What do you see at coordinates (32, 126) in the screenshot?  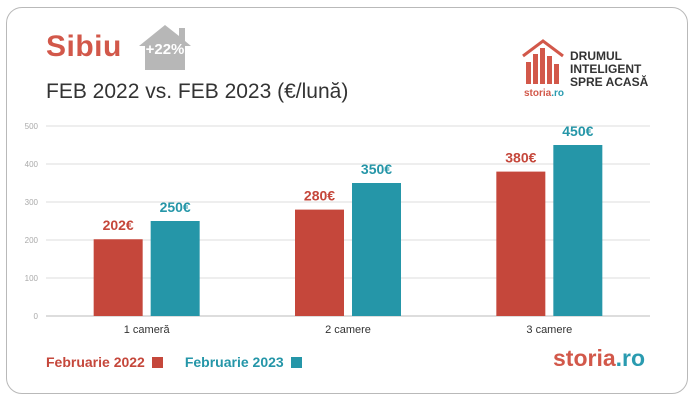 I see `y-tick-label: 500` at bounding box center [32, 126].